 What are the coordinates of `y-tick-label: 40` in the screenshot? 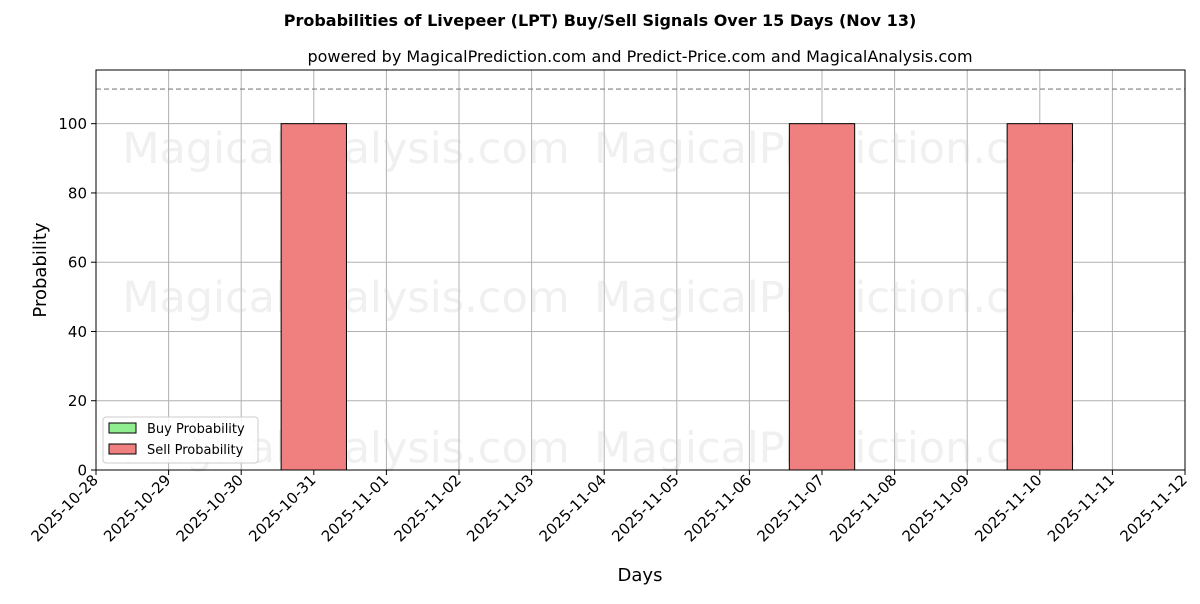 It's located at (77, 332).